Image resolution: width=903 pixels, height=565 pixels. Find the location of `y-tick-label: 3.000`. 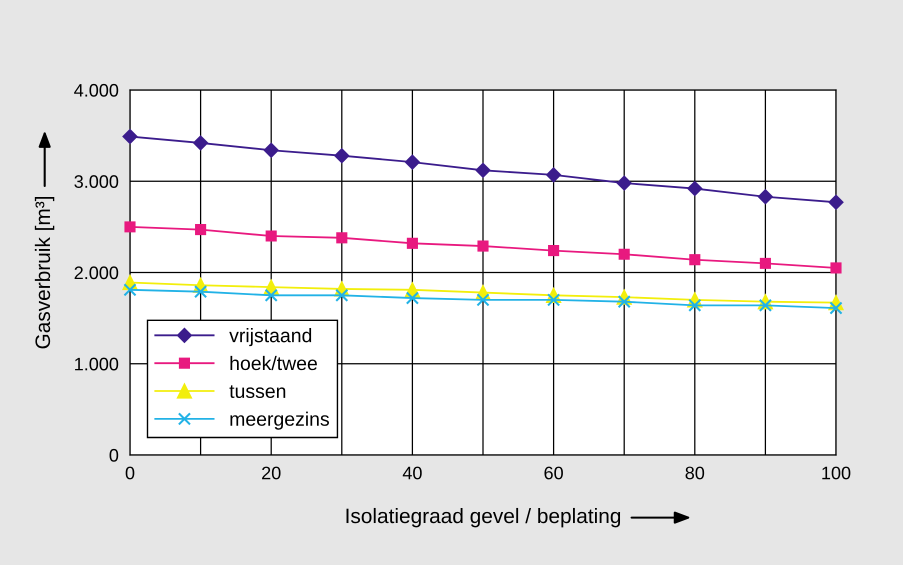

y-tick-label: 3.000 is located at coordinates (96, 181).